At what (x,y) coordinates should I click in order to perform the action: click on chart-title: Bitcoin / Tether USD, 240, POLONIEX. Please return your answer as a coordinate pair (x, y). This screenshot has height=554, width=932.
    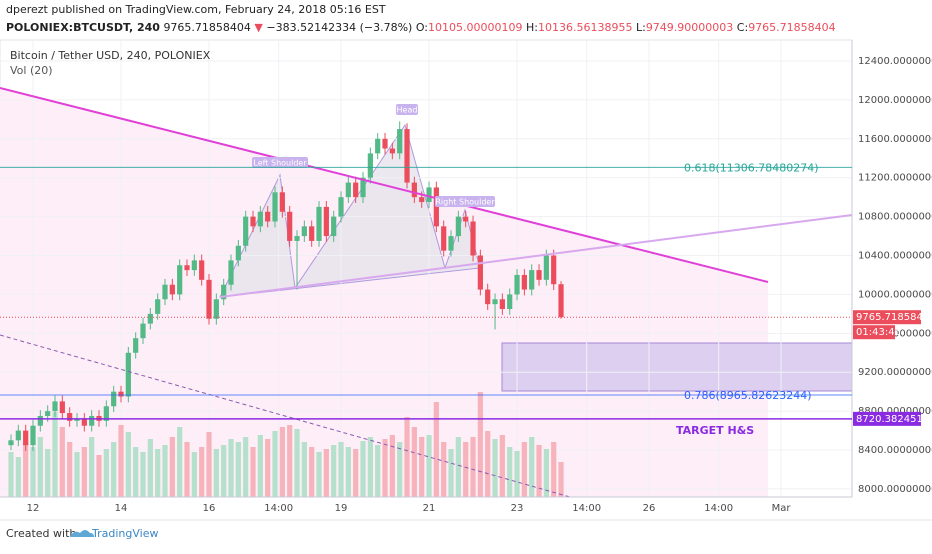
    Looking at the image, I should click on (110, 55).